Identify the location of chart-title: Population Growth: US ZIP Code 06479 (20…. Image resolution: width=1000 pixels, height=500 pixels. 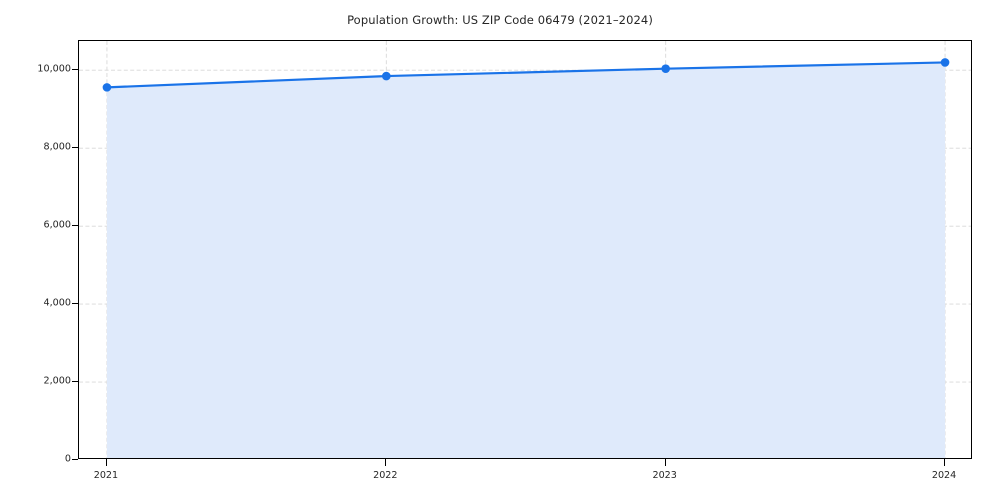
(500, 20).